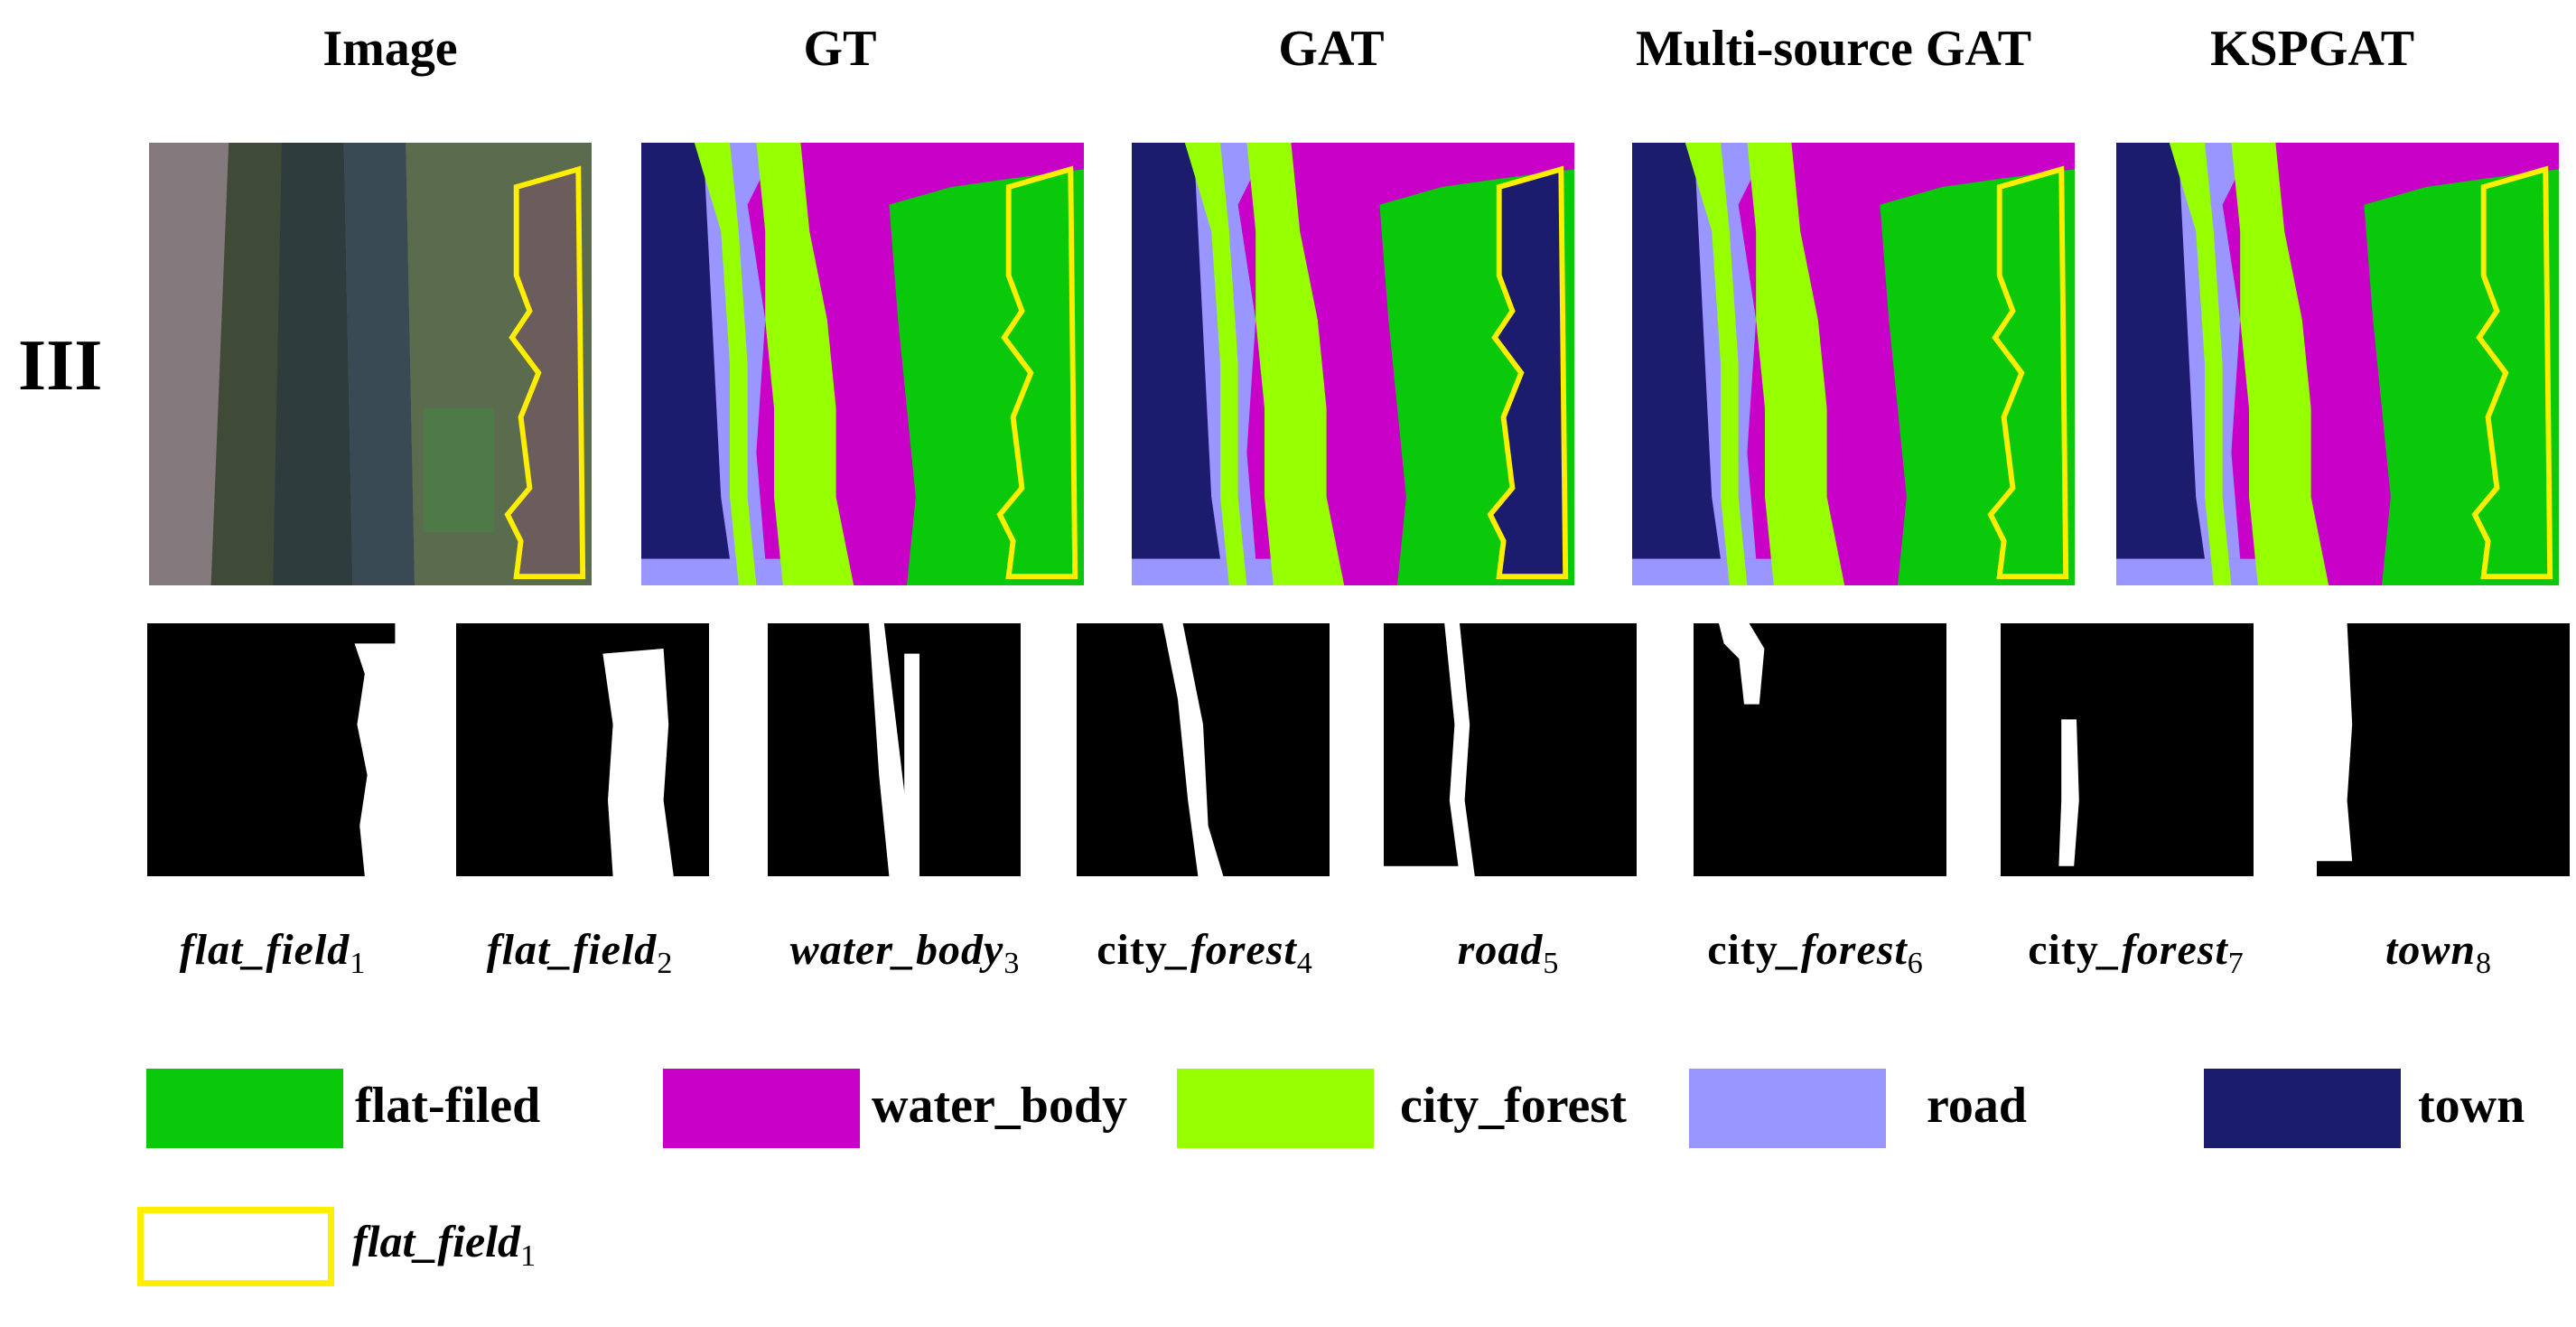 The image size is (2576, 1327). I want to click on mask-label-3: water_body3, so click(905, 953).